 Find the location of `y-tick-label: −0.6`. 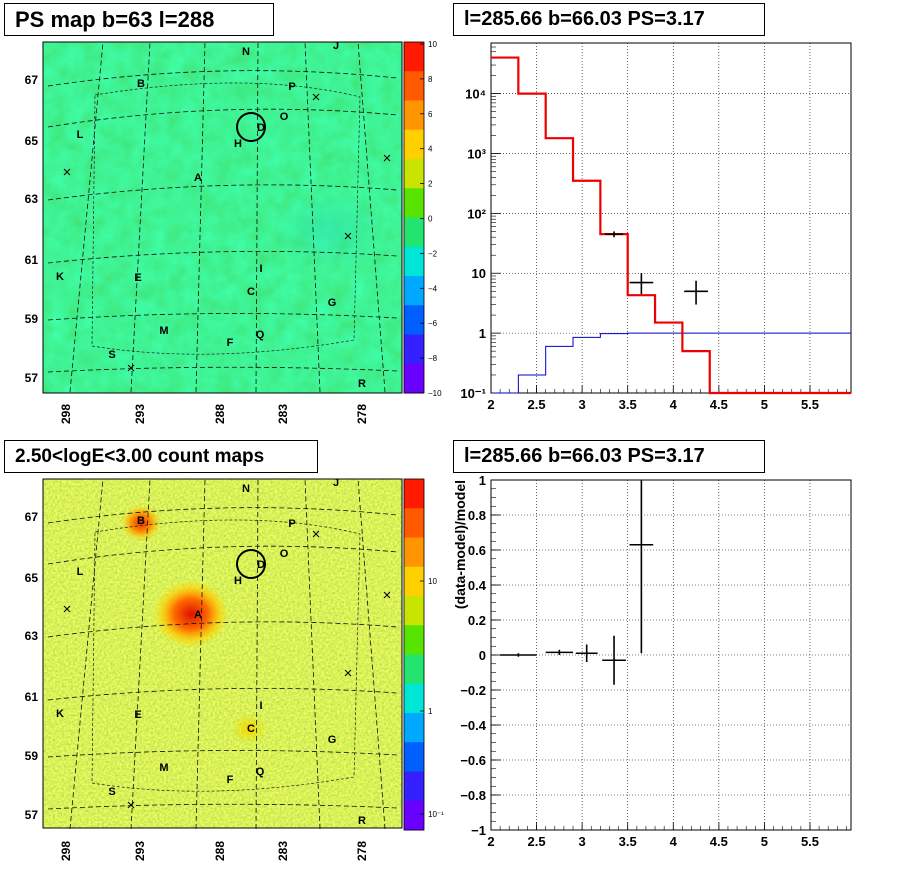

y-tick-label: −0.6 is located at coordinates (473, 760).